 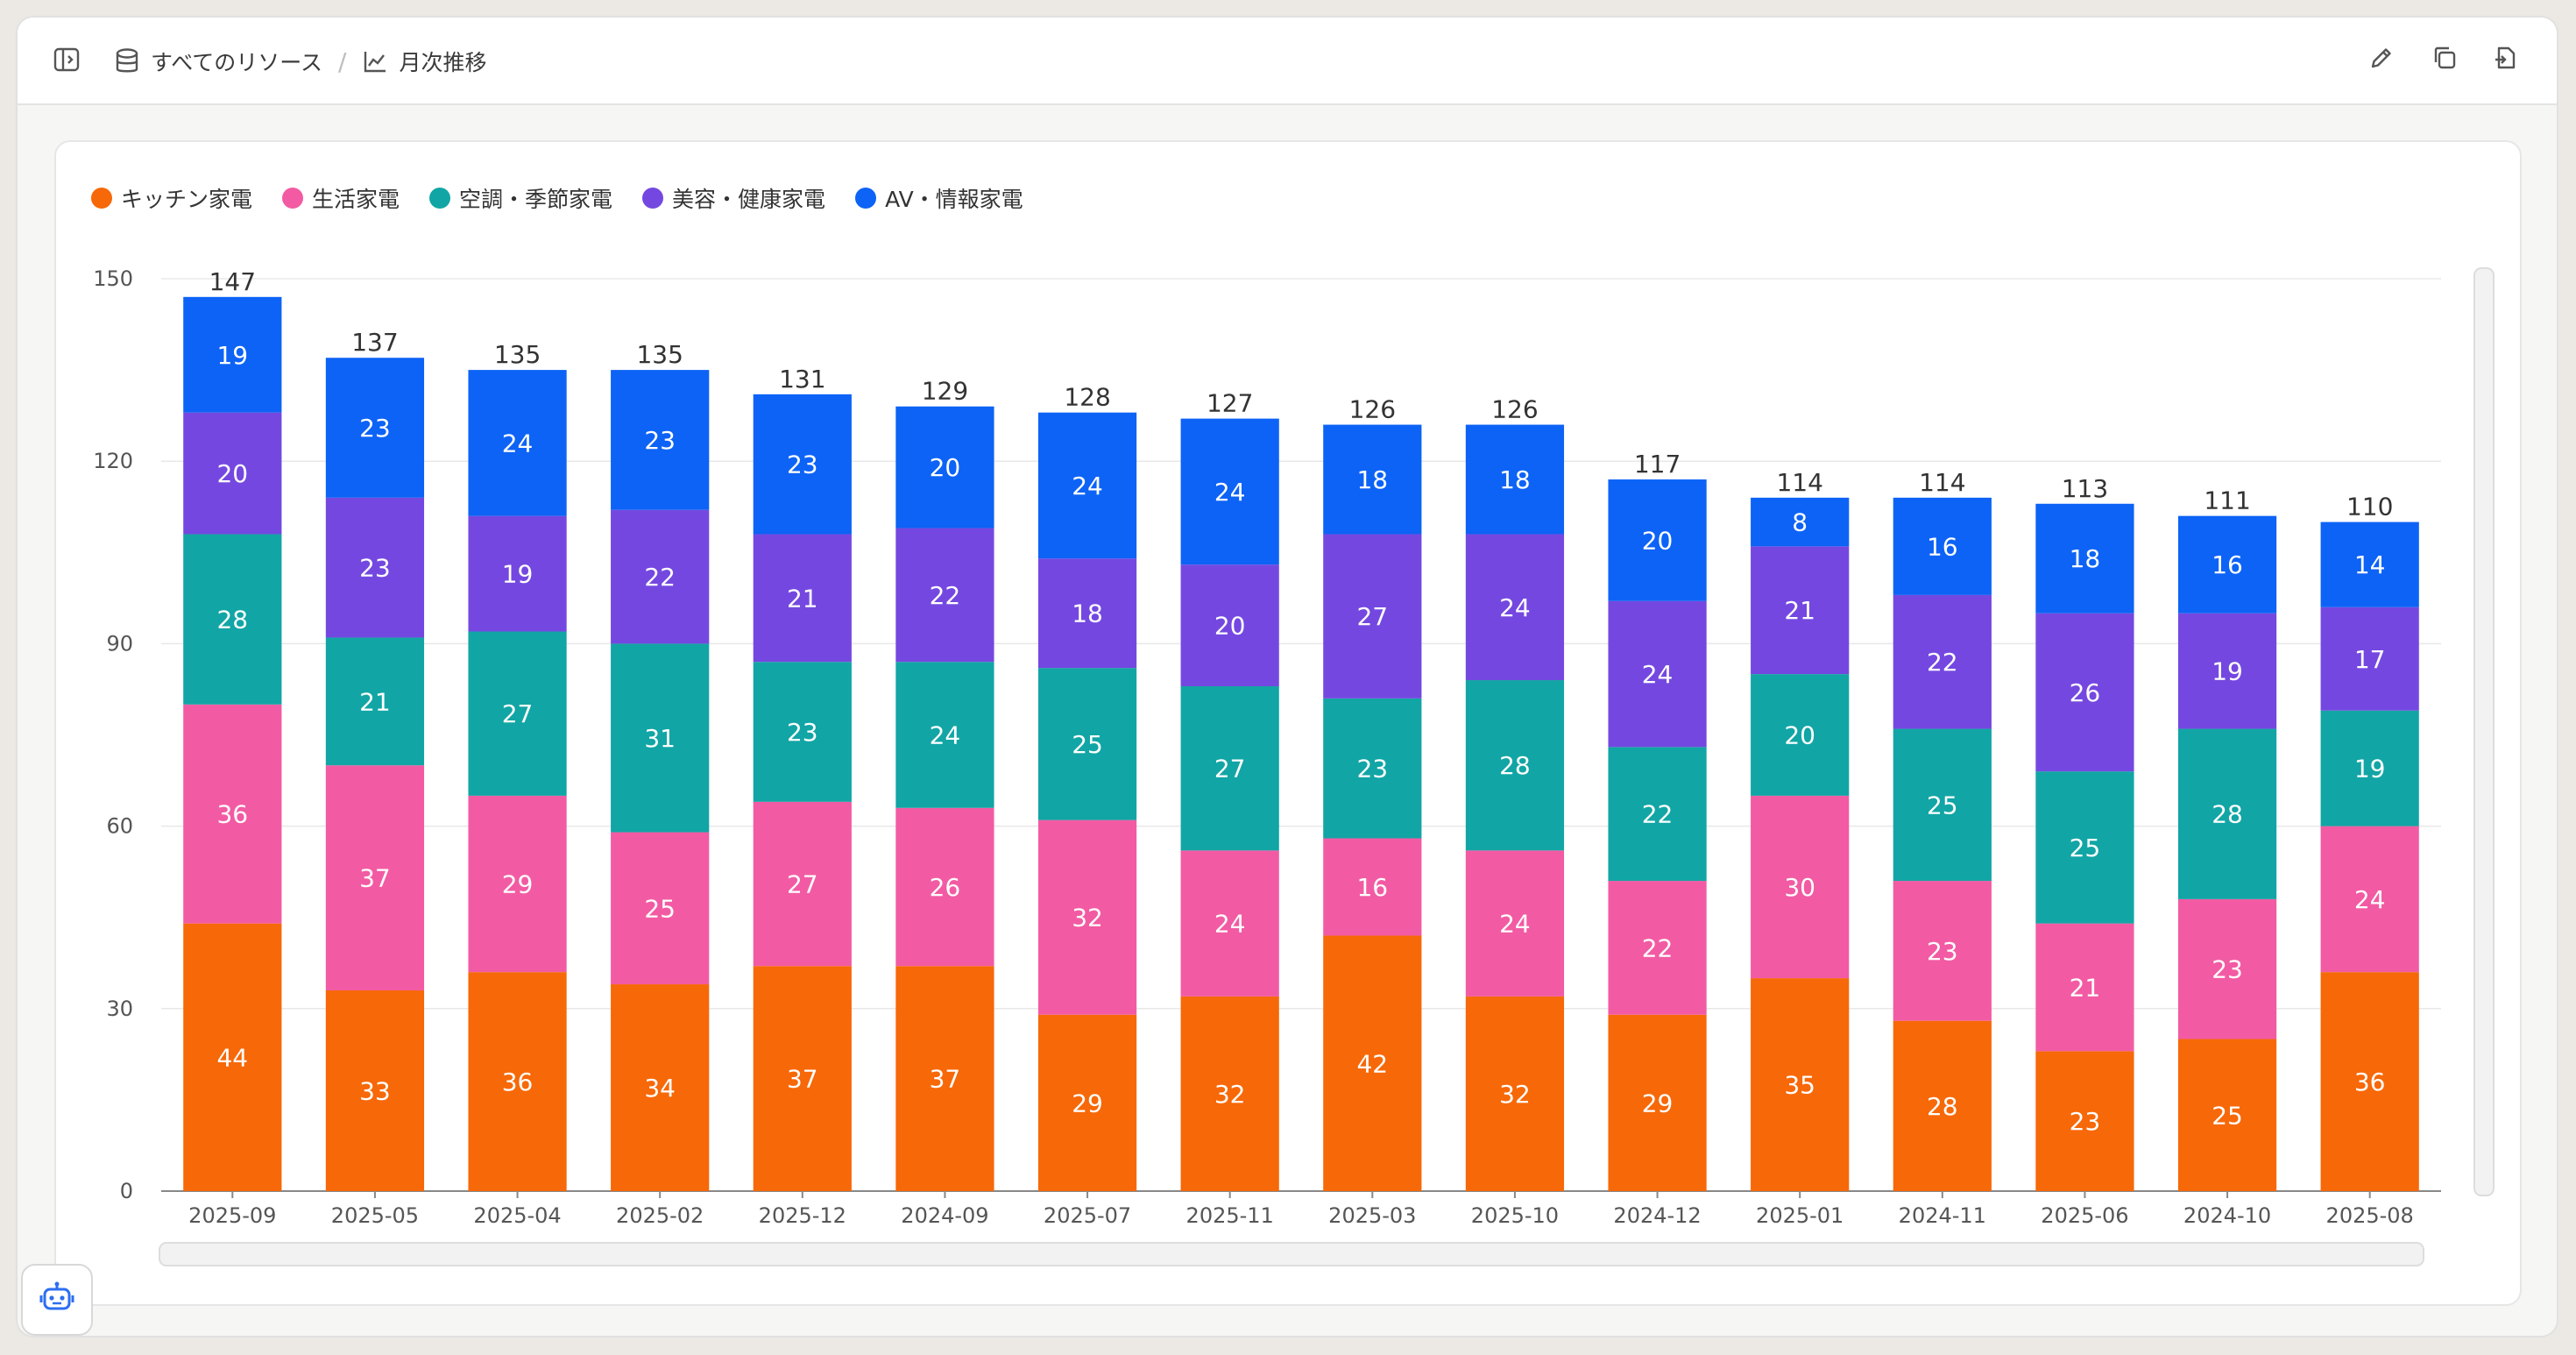 What do you see at coordinates (375, 1090) in the screenshot?
I see `data-label: 33` at bounding box center [375, 1090].